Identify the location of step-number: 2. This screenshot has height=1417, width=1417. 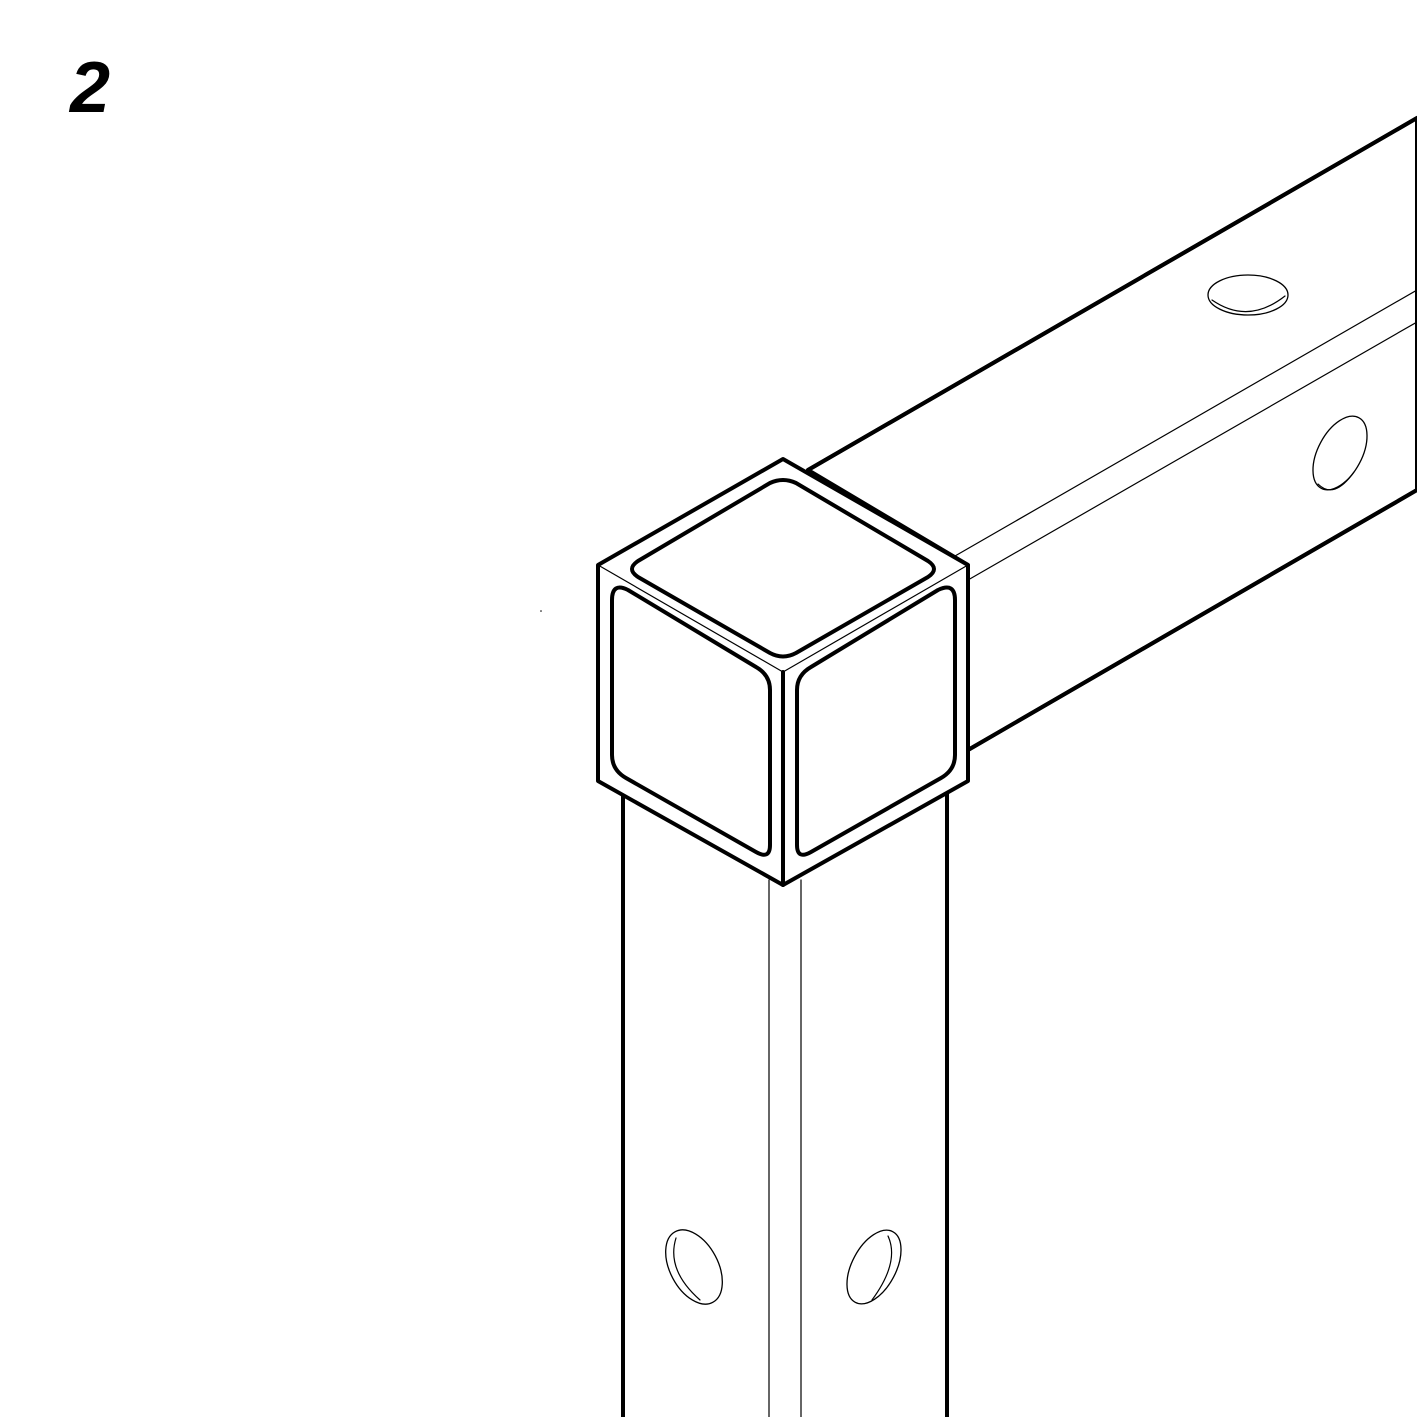
(90, 88).